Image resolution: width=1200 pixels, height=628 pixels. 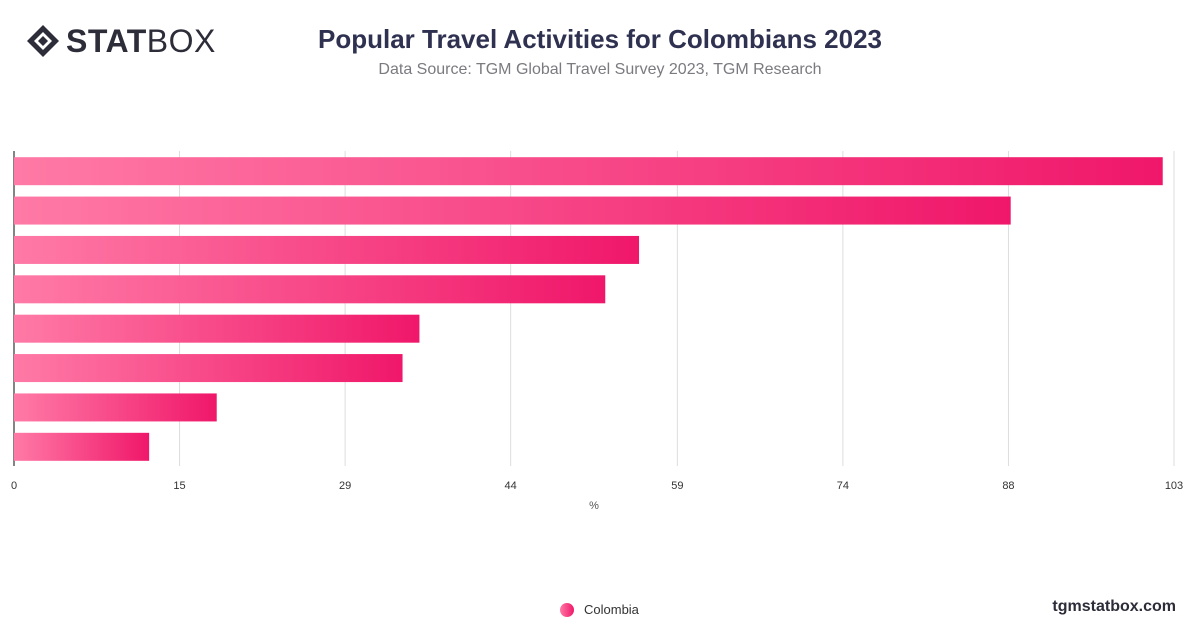 I want to click on legend-label-colombia: Colombia, so click(x=611, y=609).